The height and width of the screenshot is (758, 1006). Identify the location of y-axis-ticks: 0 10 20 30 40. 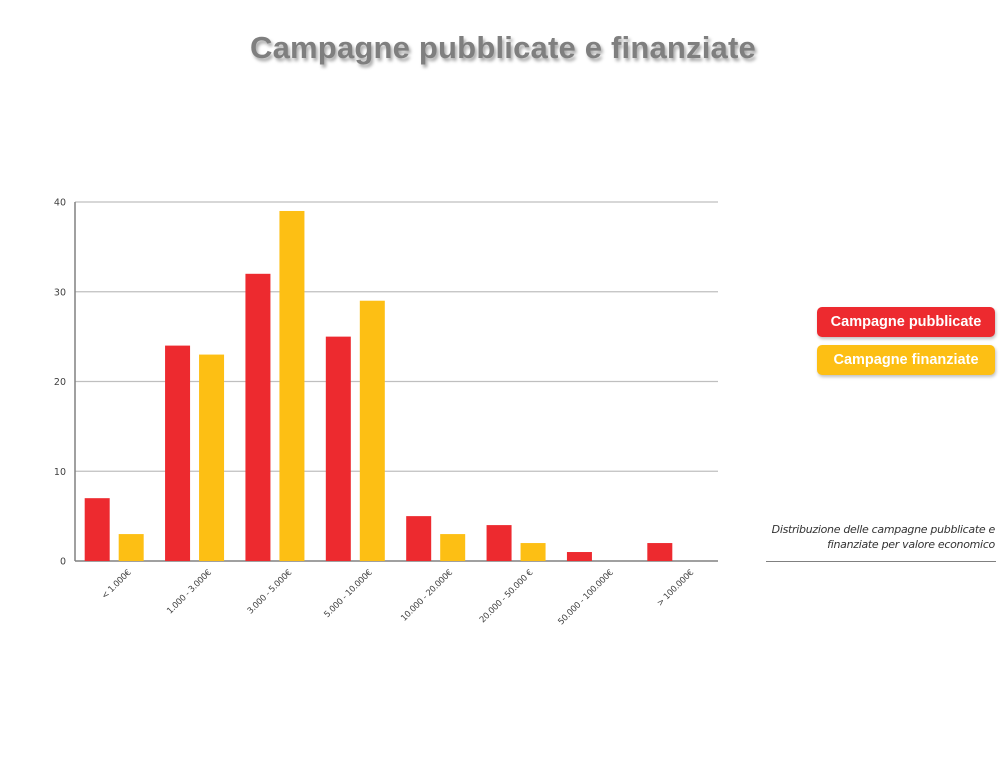
(60, 383).